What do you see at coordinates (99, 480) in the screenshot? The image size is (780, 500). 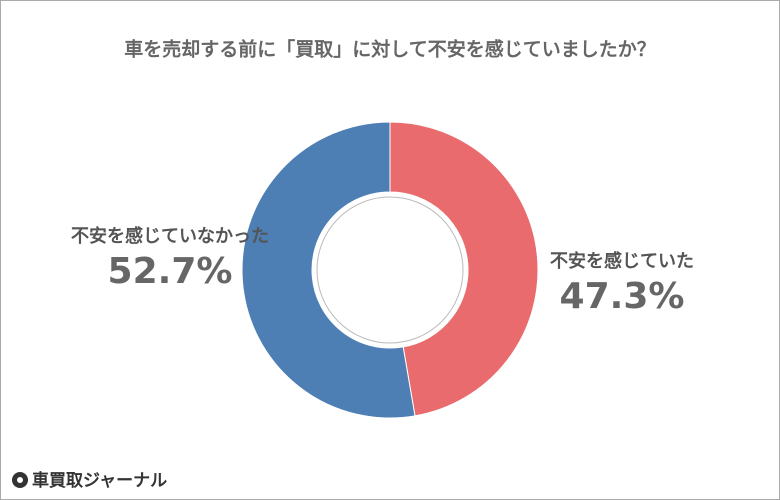 I see `logo-text: 車買取ジャーナル` at bounding box center [99, 480].